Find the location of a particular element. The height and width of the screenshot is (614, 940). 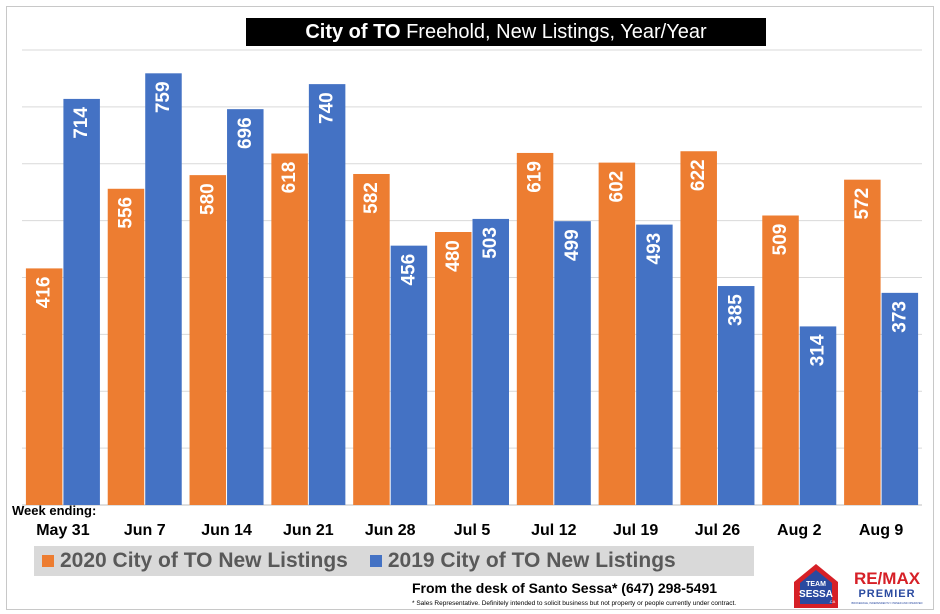

data-label: 373 is located at coordinates (899, 317).